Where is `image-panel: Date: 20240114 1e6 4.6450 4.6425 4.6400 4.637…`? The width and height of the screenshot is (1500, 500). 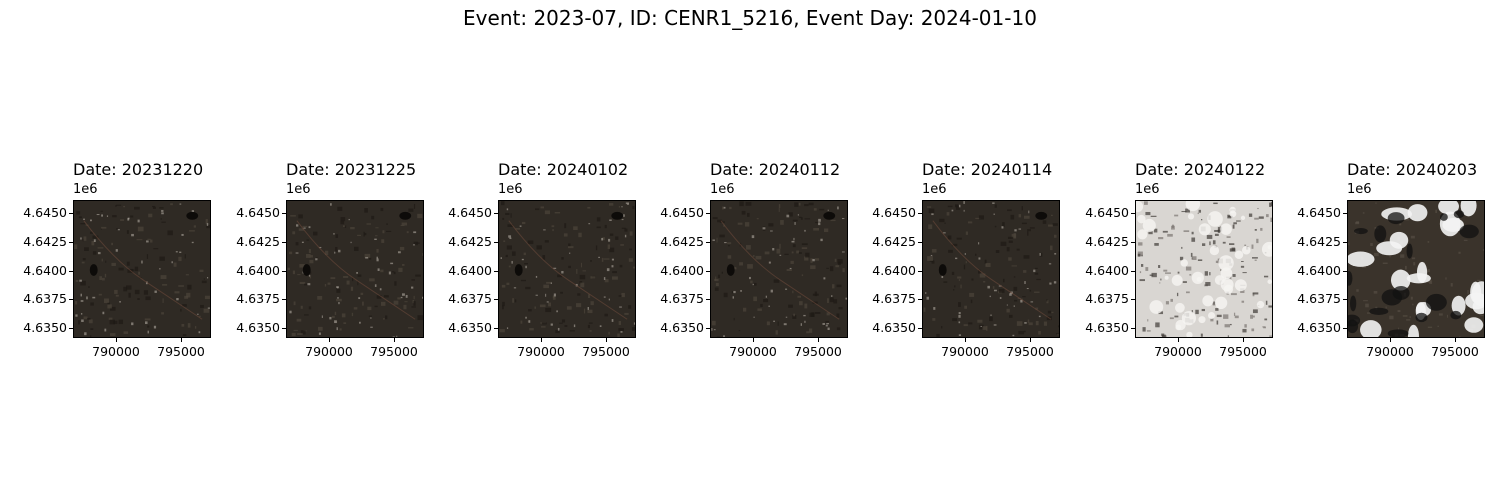
image-panel: Date: 20240114 1e6 4.6450 4.6425 4.6400 4.637… is located at coordinates (1012, 260).